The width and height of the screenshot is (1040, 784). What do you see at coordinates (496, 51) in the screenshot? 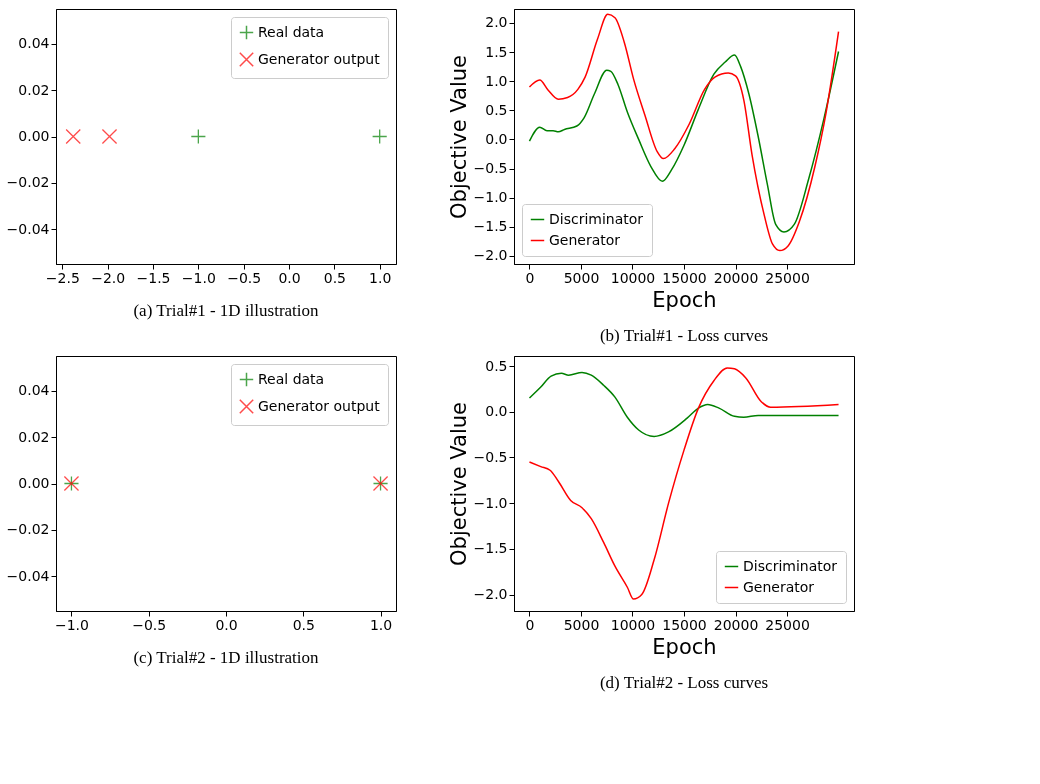
I see `y-tick-label: 1.5` at bounding box center [496, 51].